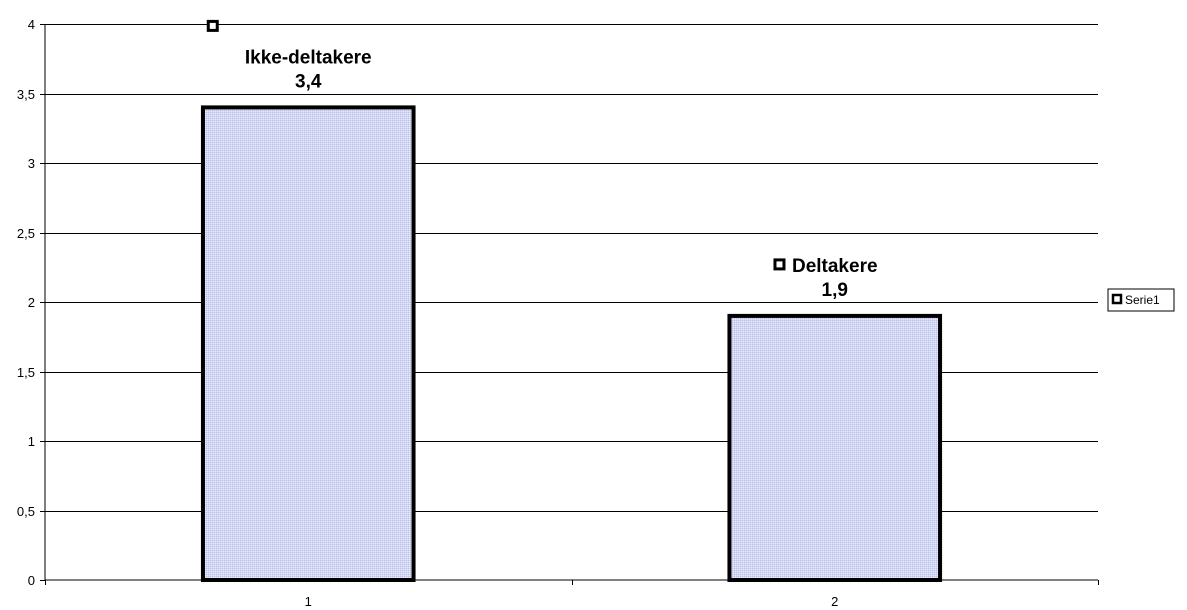 The height and width of the screenshot is (610, 1187). What do you see at coordinates (308, 601) in the screenshot?
I see `x-tick-label: 1` at bounding box center [308, 601].